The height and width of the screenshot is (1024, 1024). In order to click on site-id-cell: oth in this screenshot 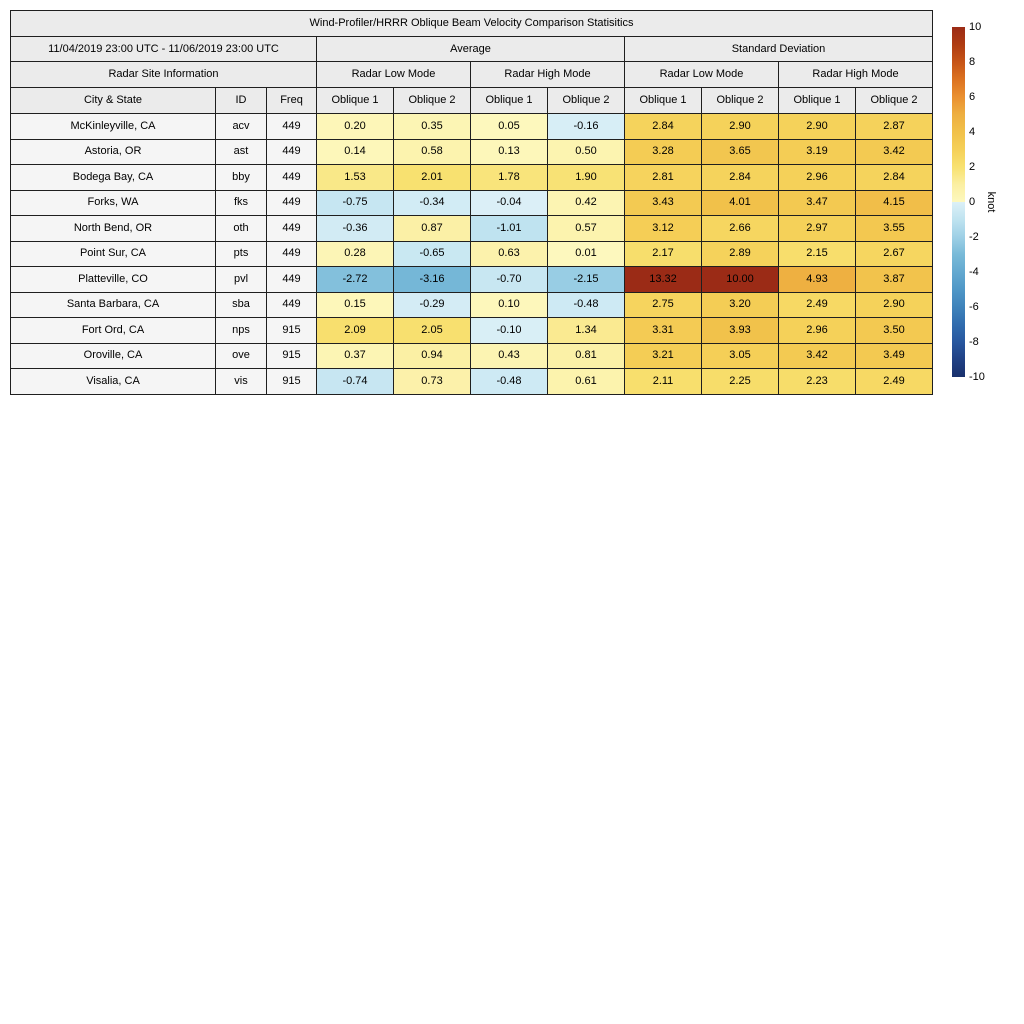, I will do `click(241, 228)`.